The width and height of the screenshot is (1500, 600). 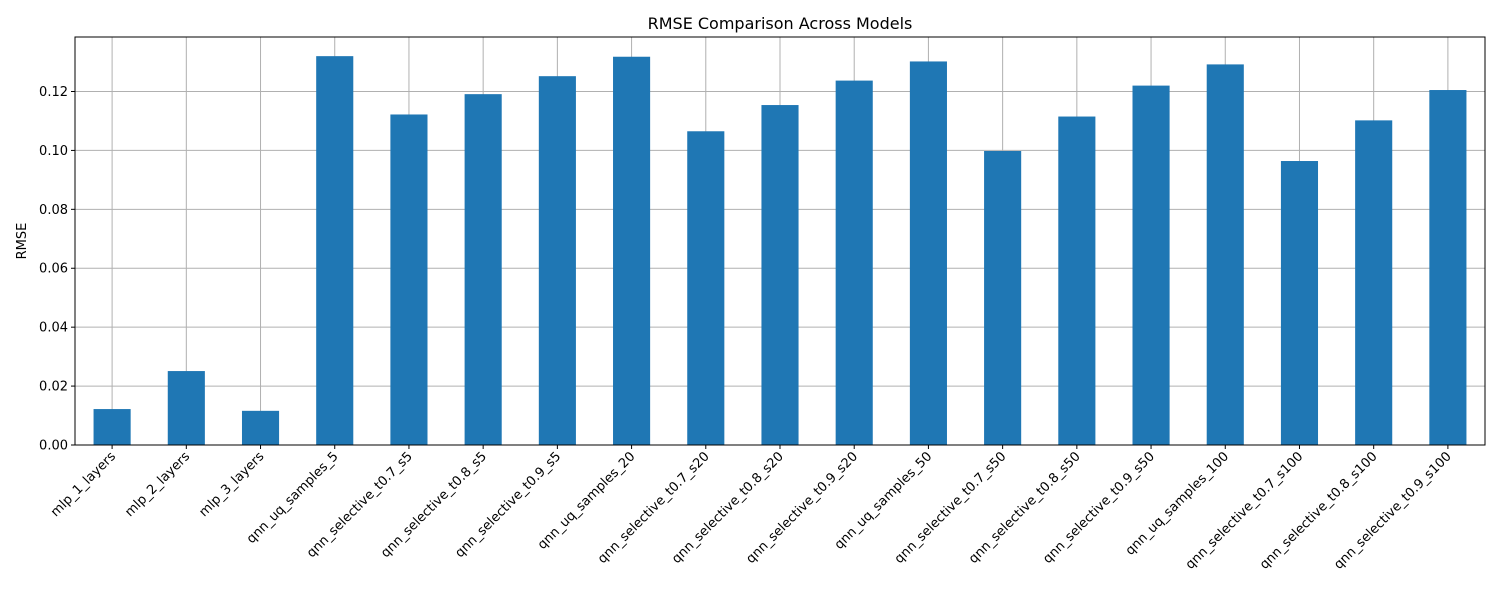 I want to click on y-tick-label: 0.06, so click(x=53, y=269).